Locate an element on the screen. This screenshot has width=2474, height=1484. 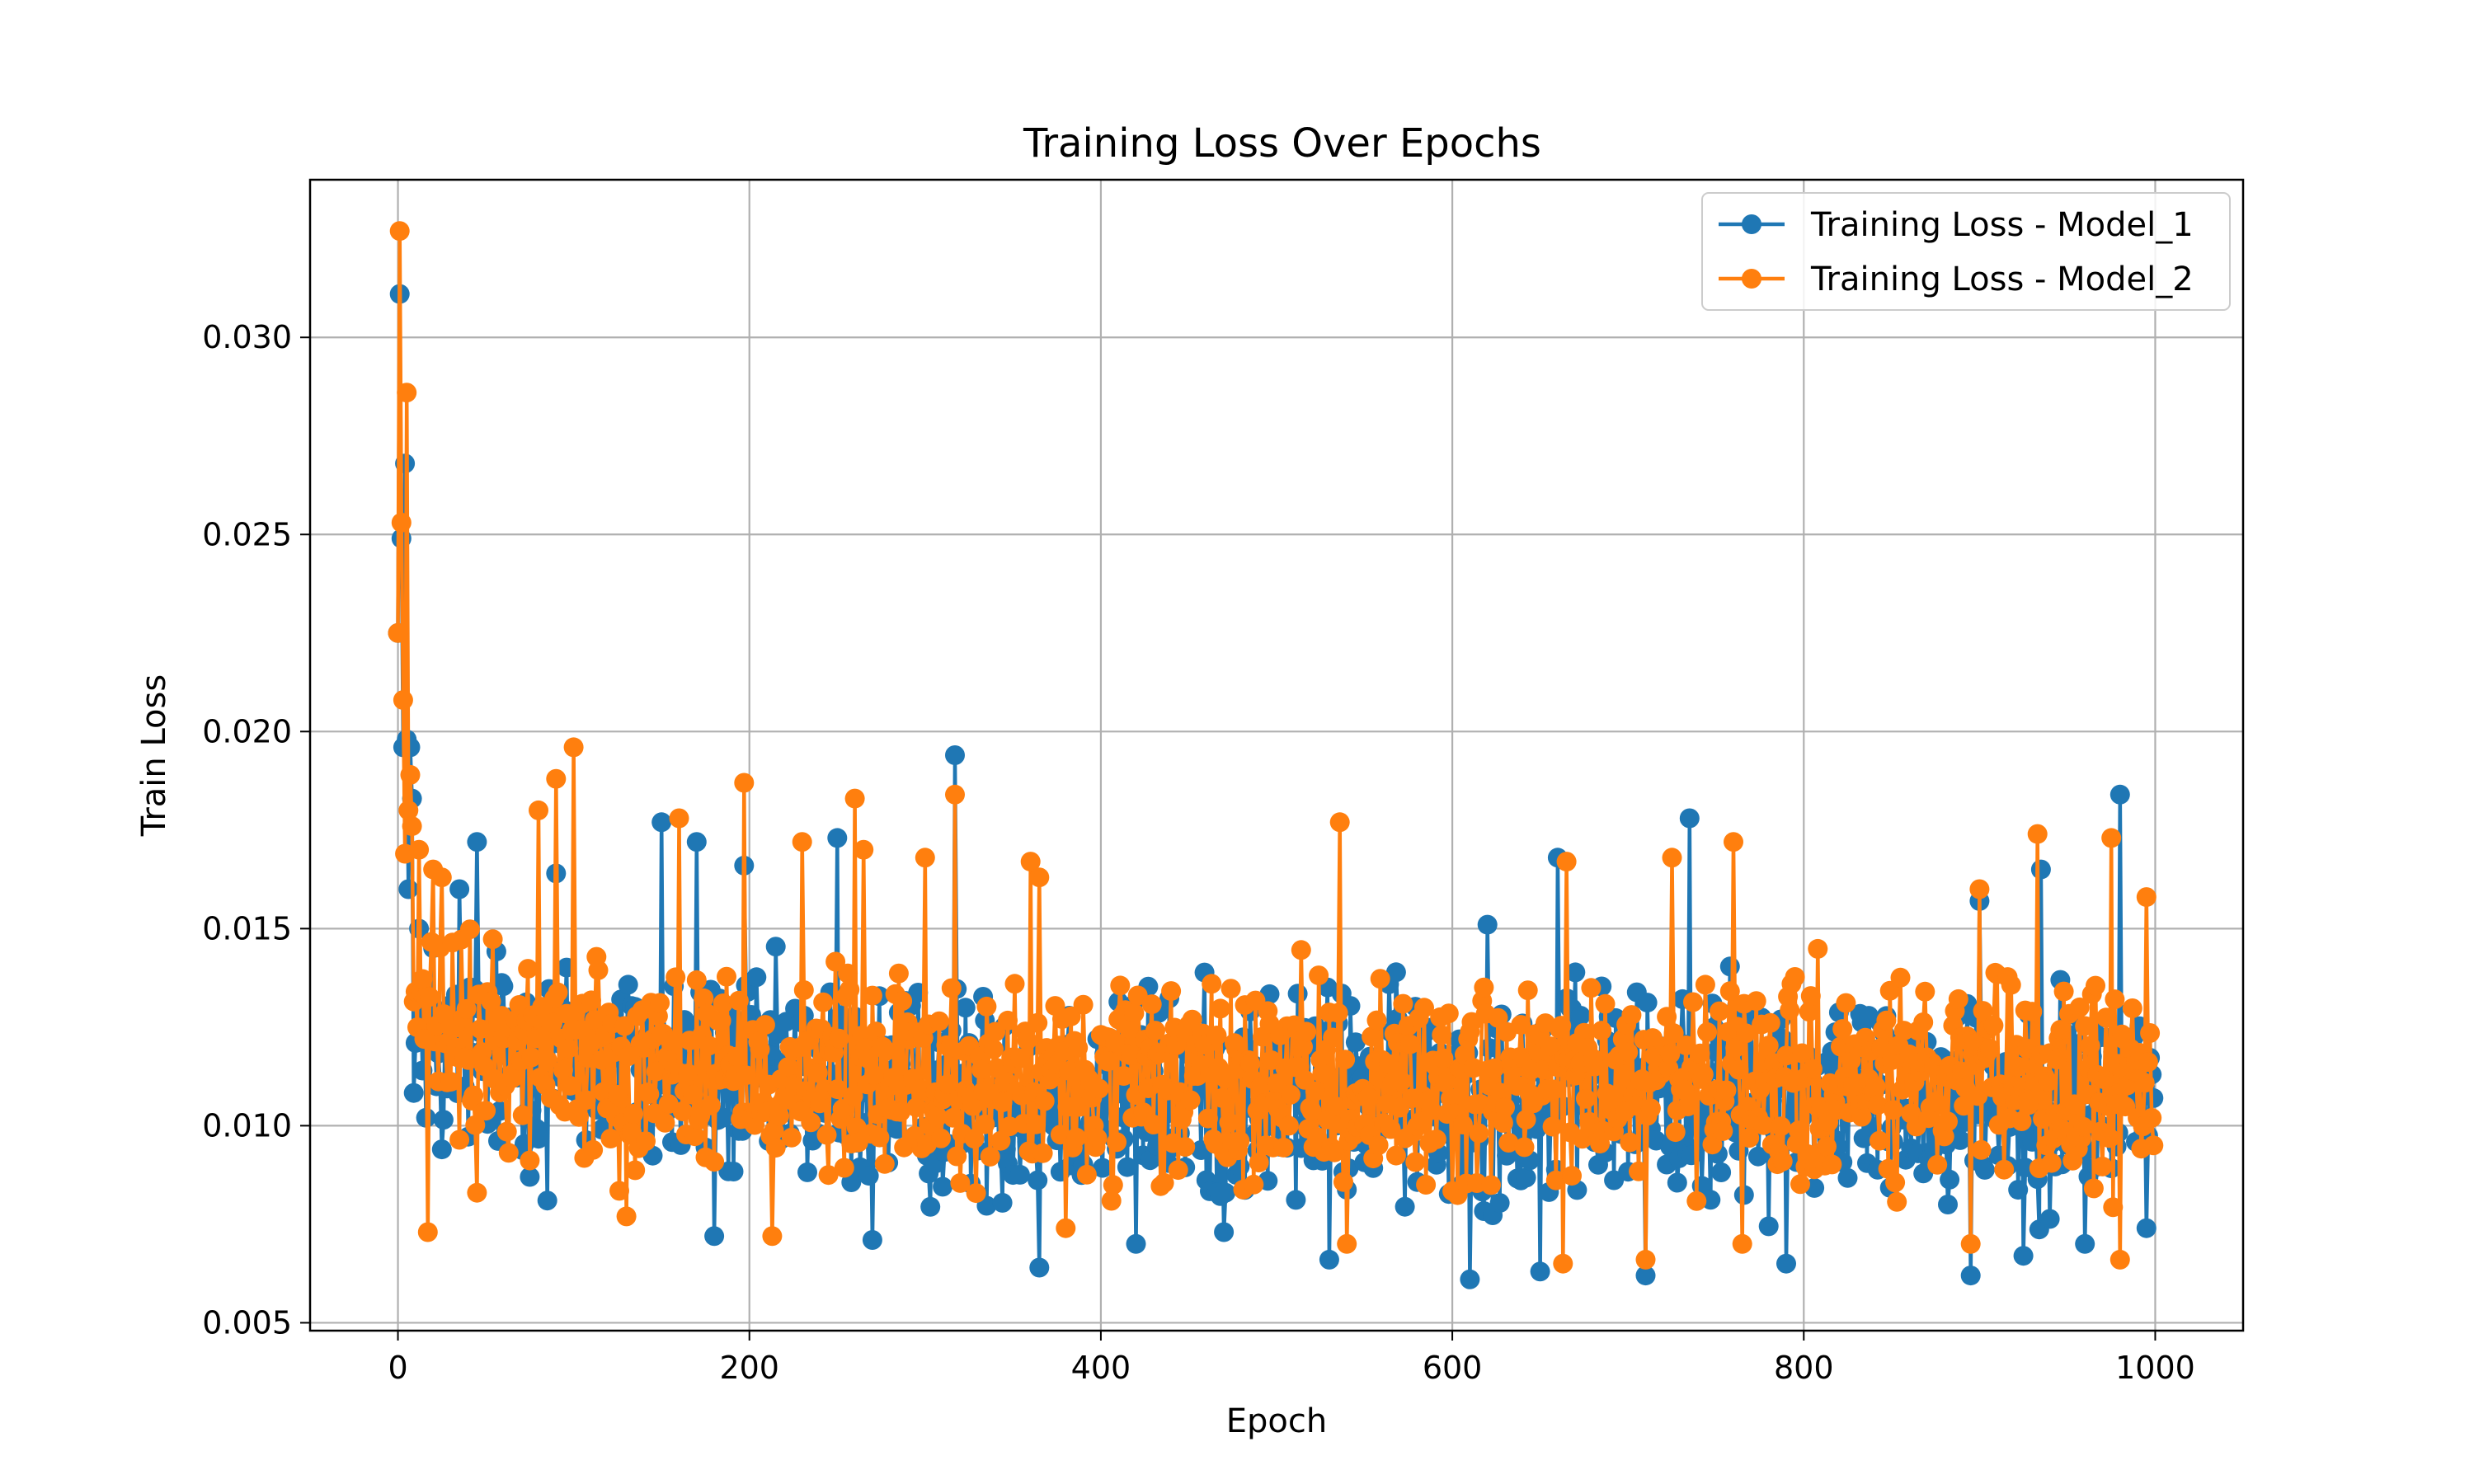
legend-box is located at coordinates (1966, 251).